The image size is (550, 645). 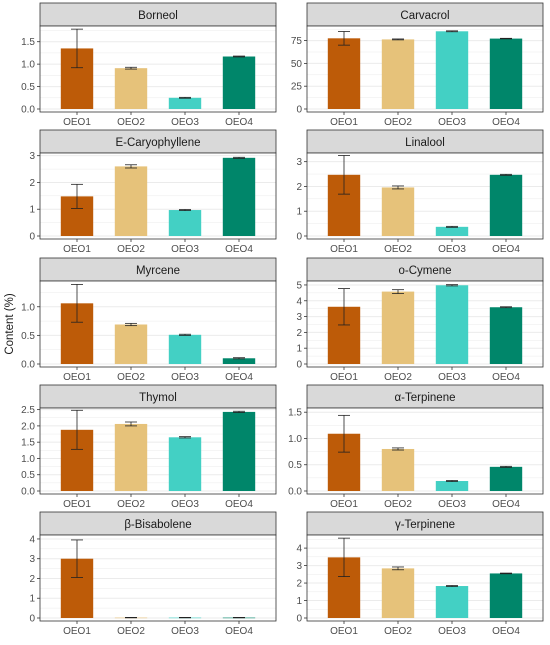 I want to click on y-tick-label: 0.0, so click(x=28, y=365).